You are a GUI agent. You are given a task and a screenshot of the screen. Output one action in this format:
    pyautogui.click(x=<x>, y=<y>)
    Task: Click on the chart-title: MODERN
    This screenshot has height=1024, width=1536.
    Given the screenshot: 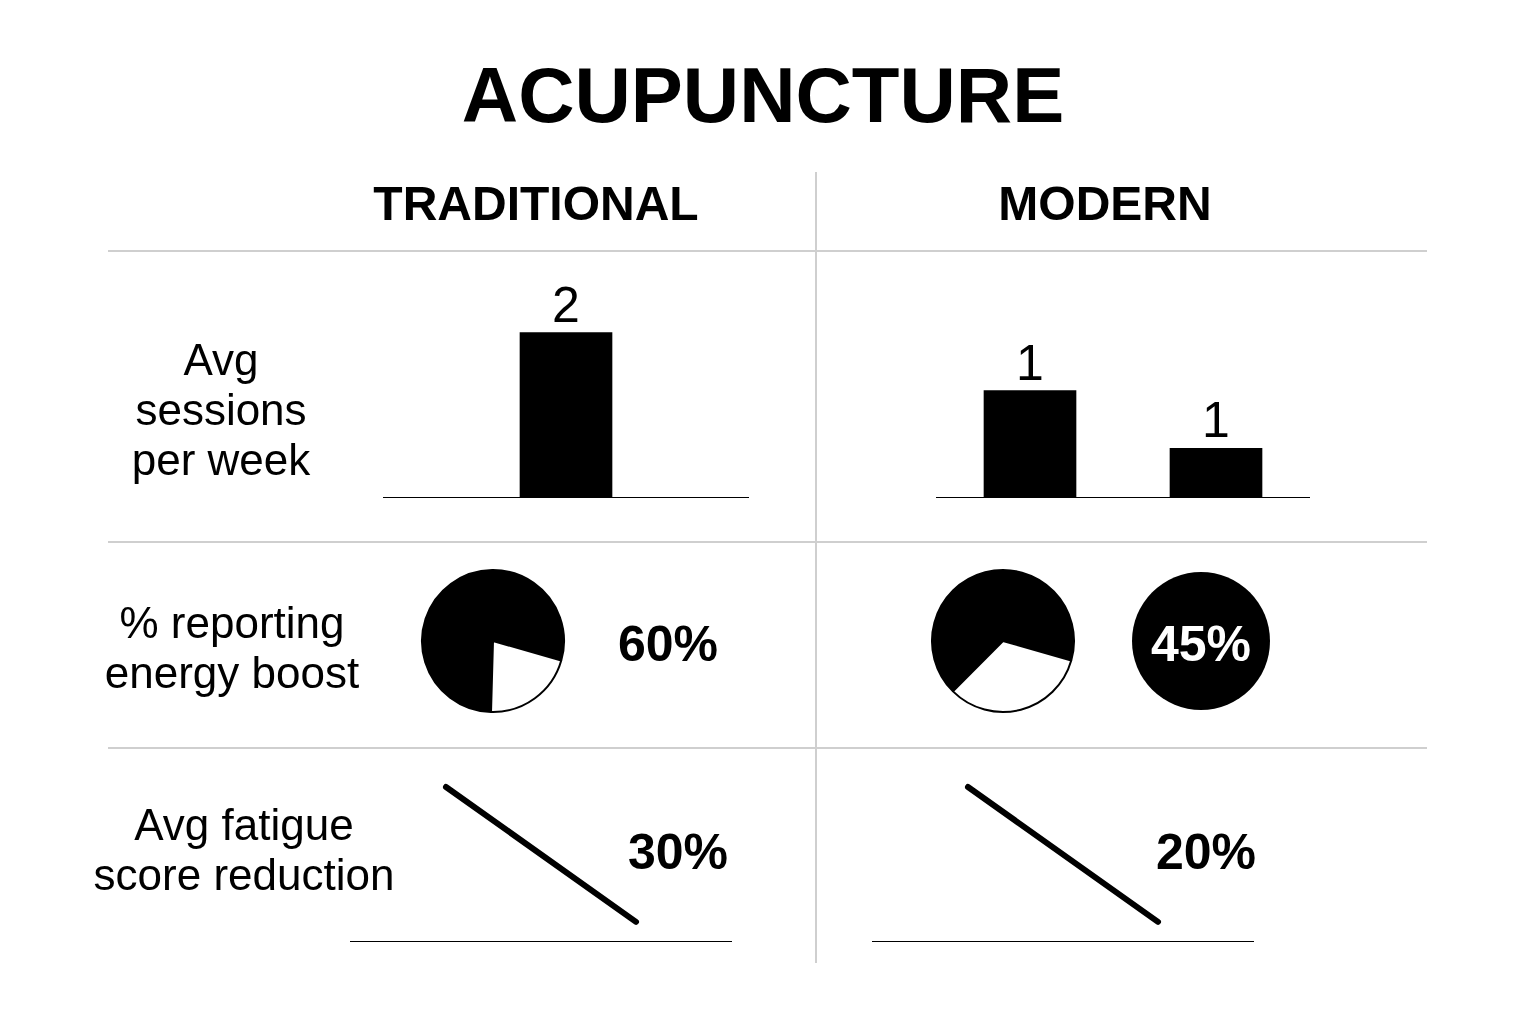 What is the action you would take?
    pyautogui.click(x=1105, y=203)
    